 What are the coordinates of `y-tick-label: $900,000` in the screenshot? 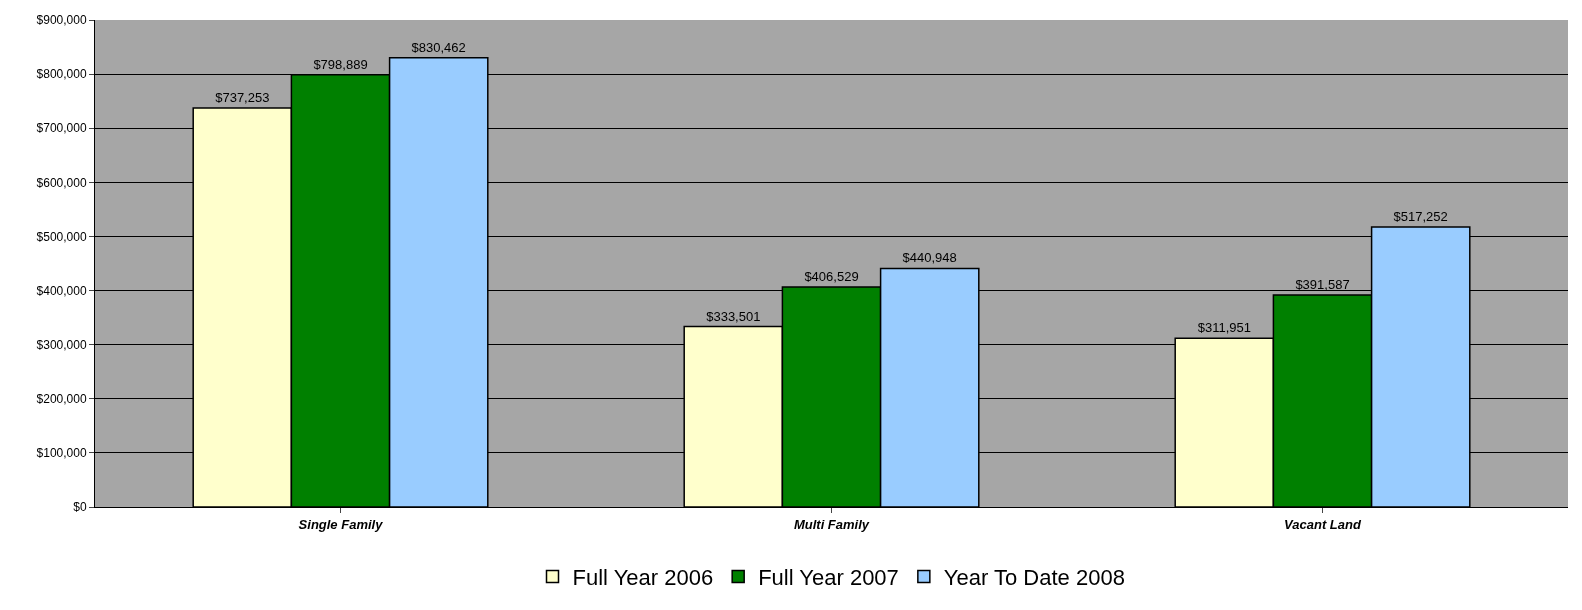 It's located at (61, 20).